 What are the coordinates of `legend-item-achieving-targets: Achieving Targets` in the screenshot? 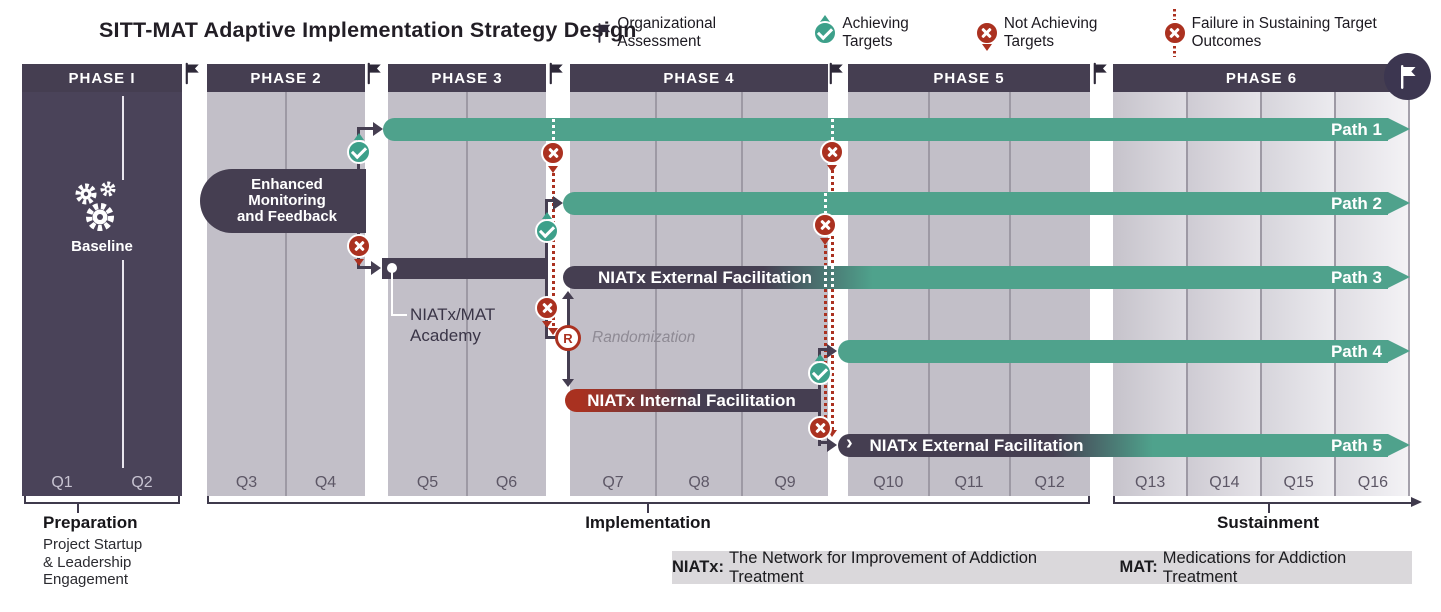 It's located at (885, 33).